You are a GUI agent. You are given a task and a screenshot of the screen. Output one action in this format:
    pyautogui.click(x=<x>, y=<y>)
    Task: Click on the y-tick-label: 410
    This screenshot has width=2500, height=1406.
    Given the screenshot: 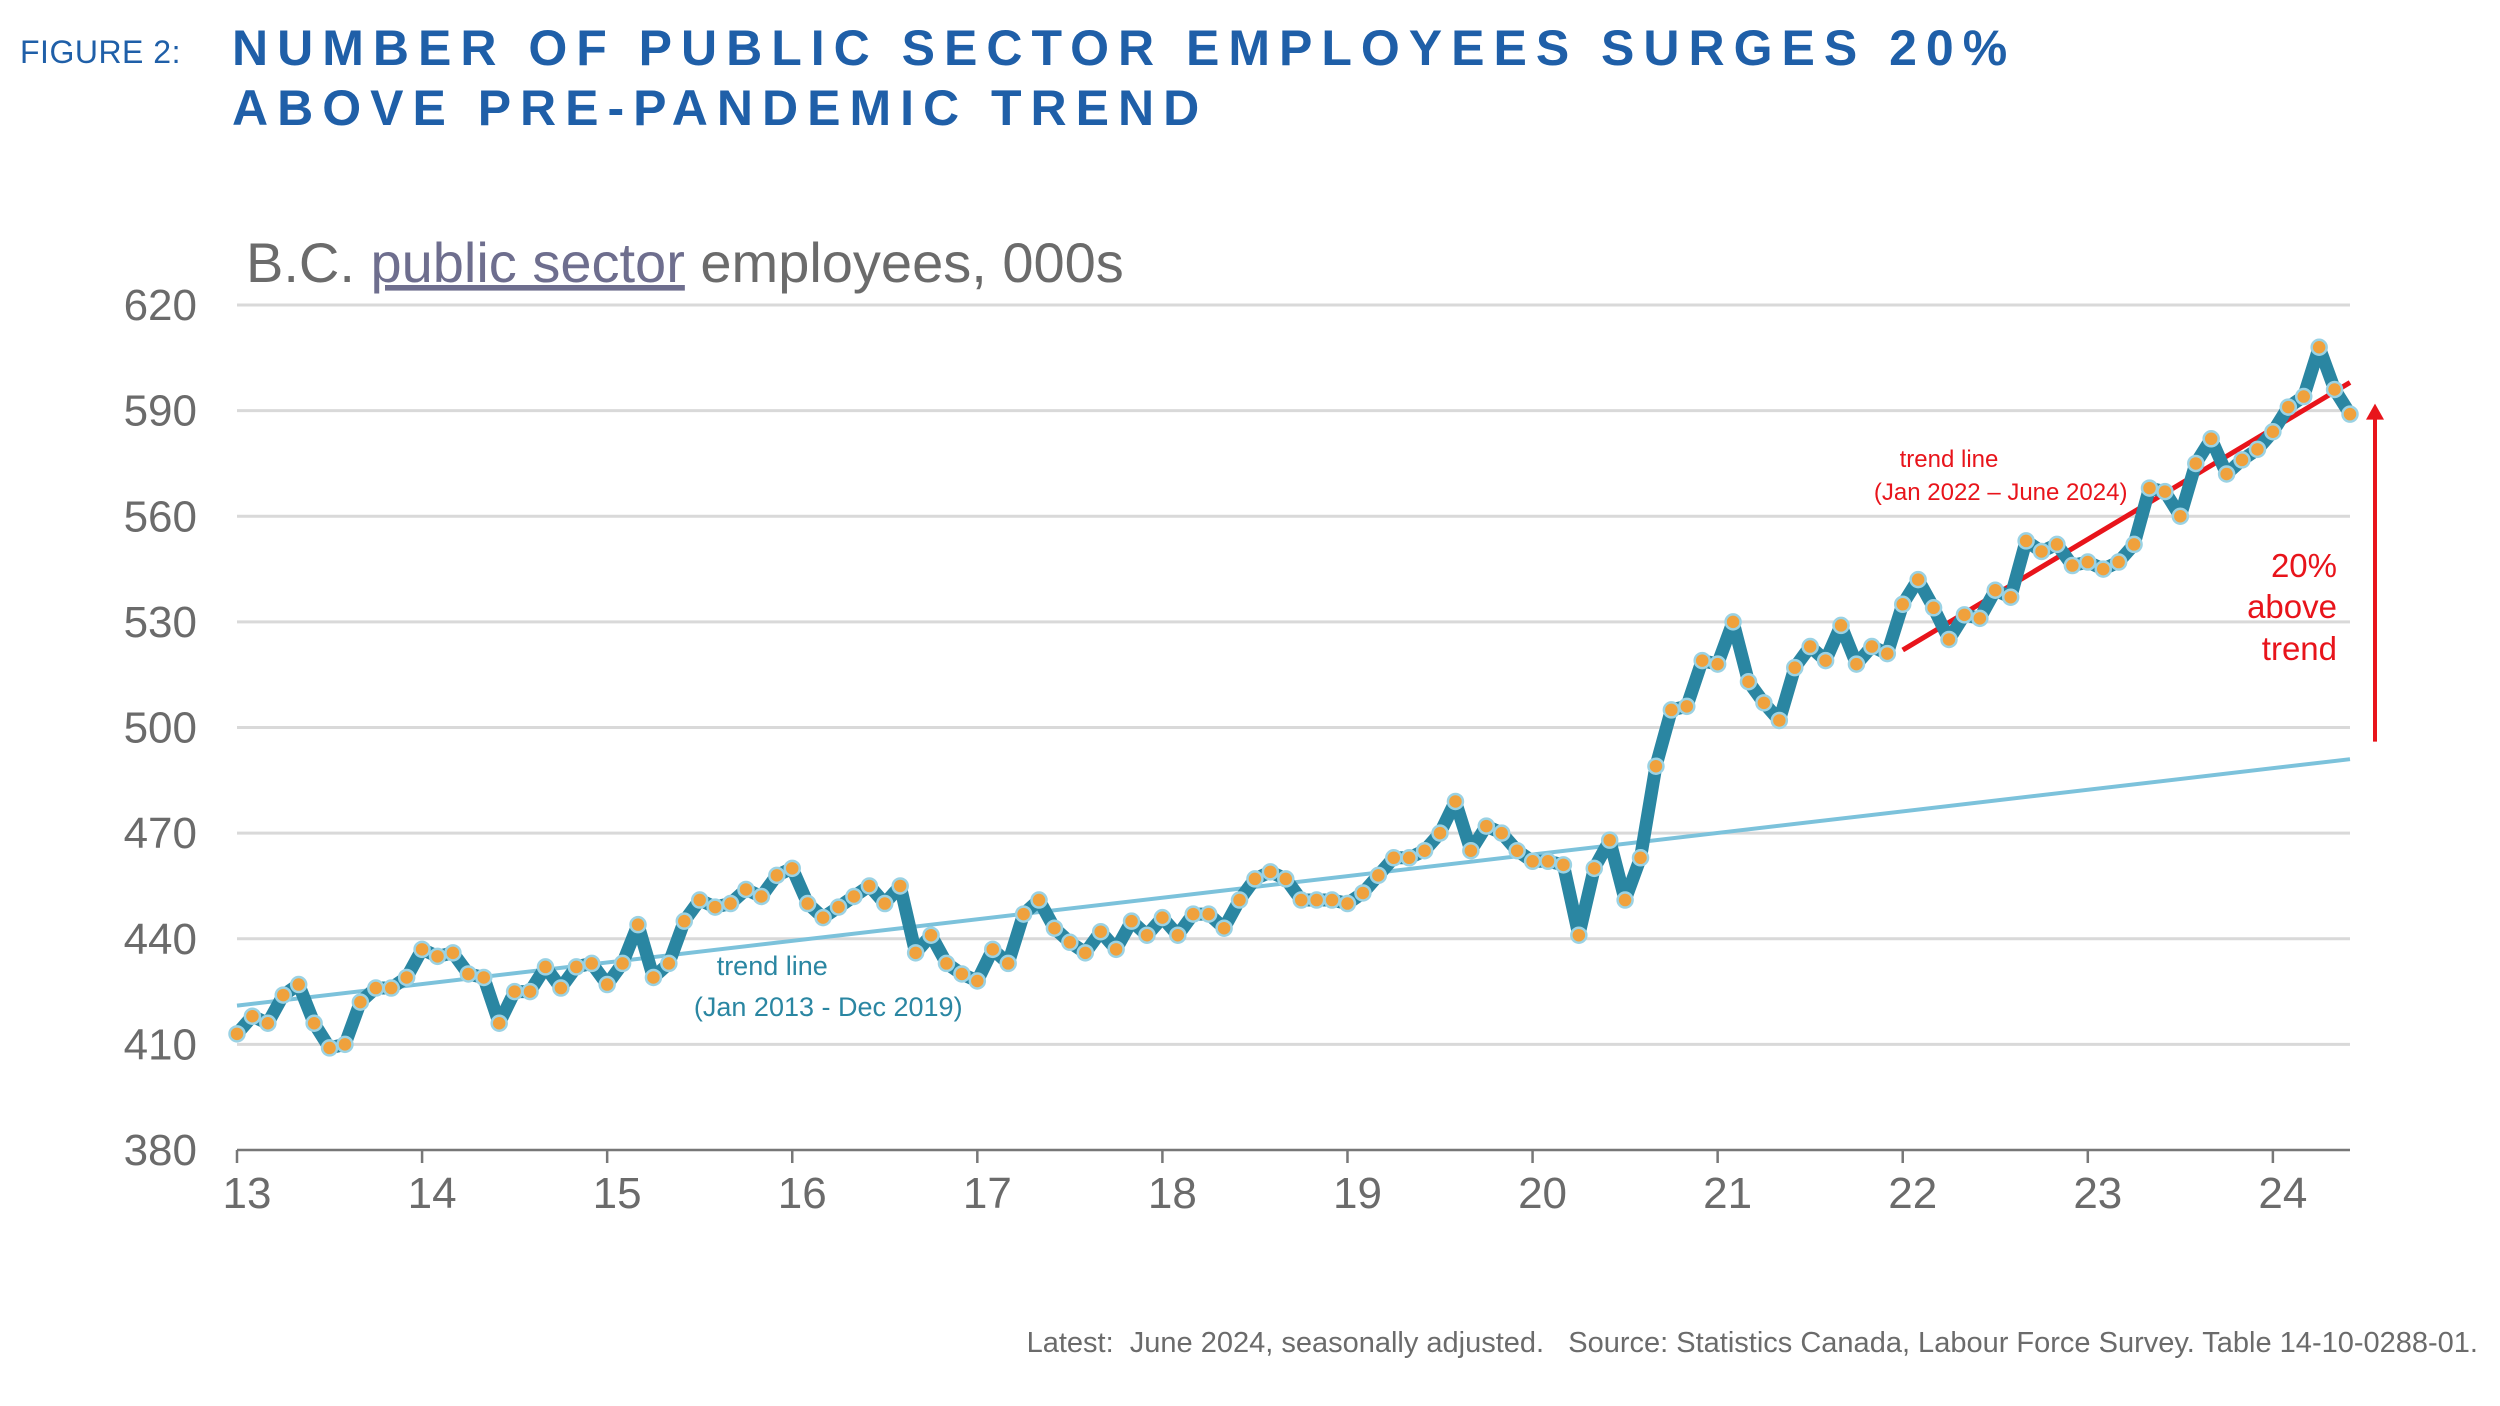 What is the action you would take?
    pyautogui.click(x=160, y=1044)
    